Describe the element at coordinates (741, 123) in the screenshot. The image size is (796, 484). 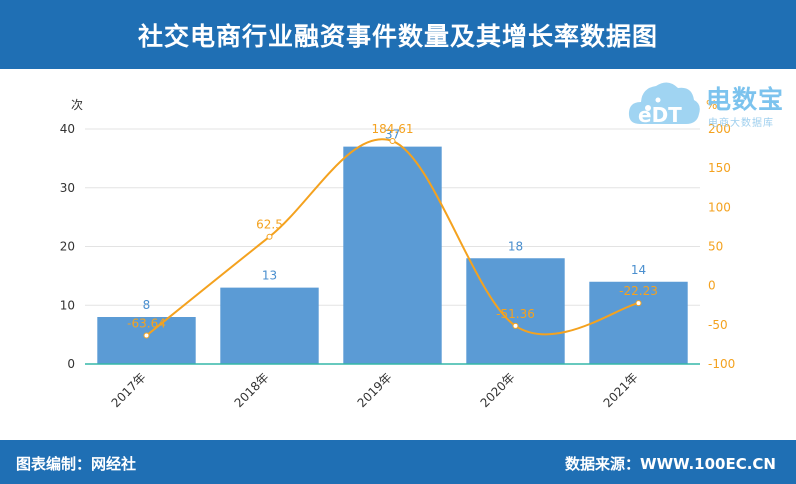
I see `logo-subtitle: 电商大数据库` at that location.